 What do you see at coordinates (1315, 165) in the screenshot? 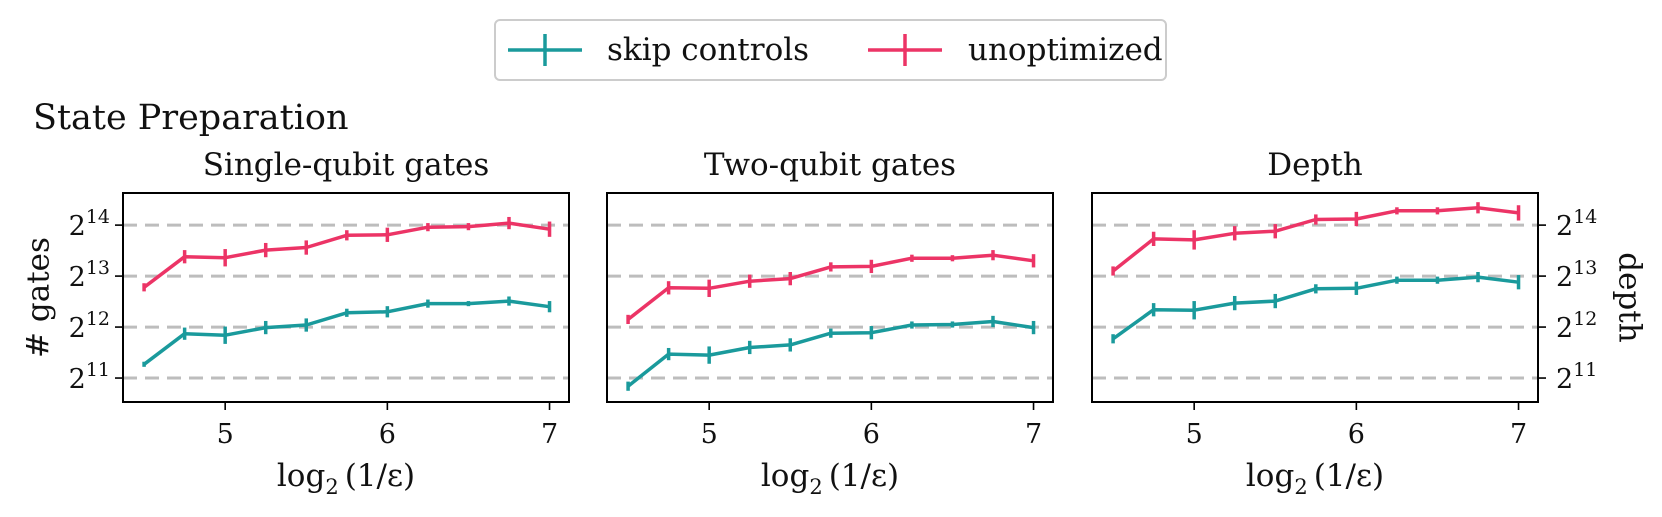
I see `panel-title: Depth` at bounding box center [1315, 165].